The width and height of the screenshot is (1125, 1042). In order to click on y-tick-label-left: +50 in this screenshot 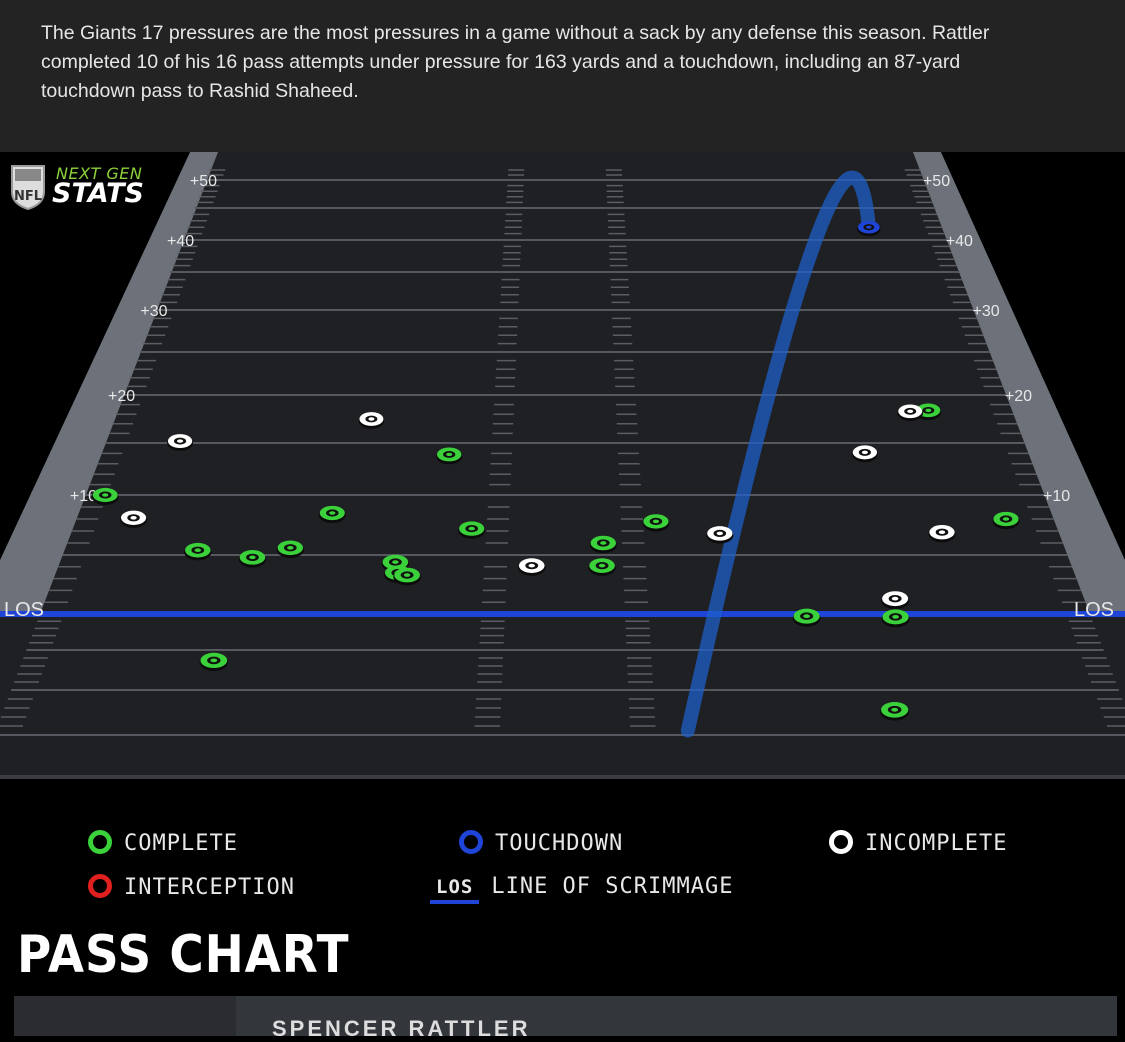, I will do `click(203, 181)`.